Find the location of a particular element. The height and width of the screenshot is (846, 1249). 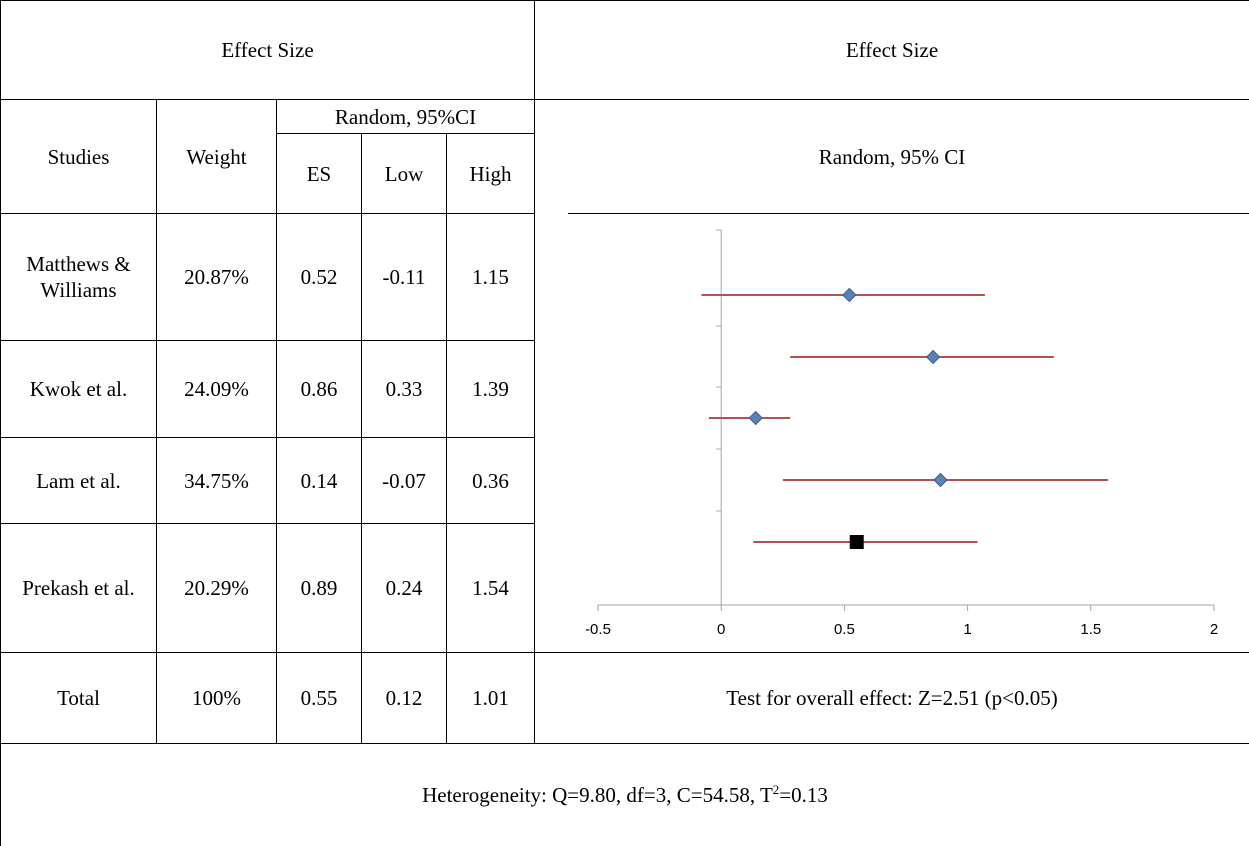

right-header: Effect Size is located at coordinates (892, 50).